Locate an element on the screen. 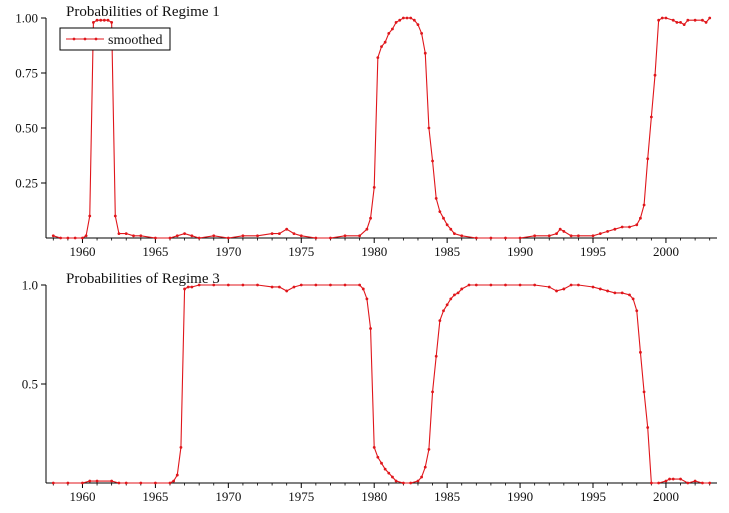 This screenshot has width=729, height=513. x-tick-label: 1995 is located at coordinates (593, 251).